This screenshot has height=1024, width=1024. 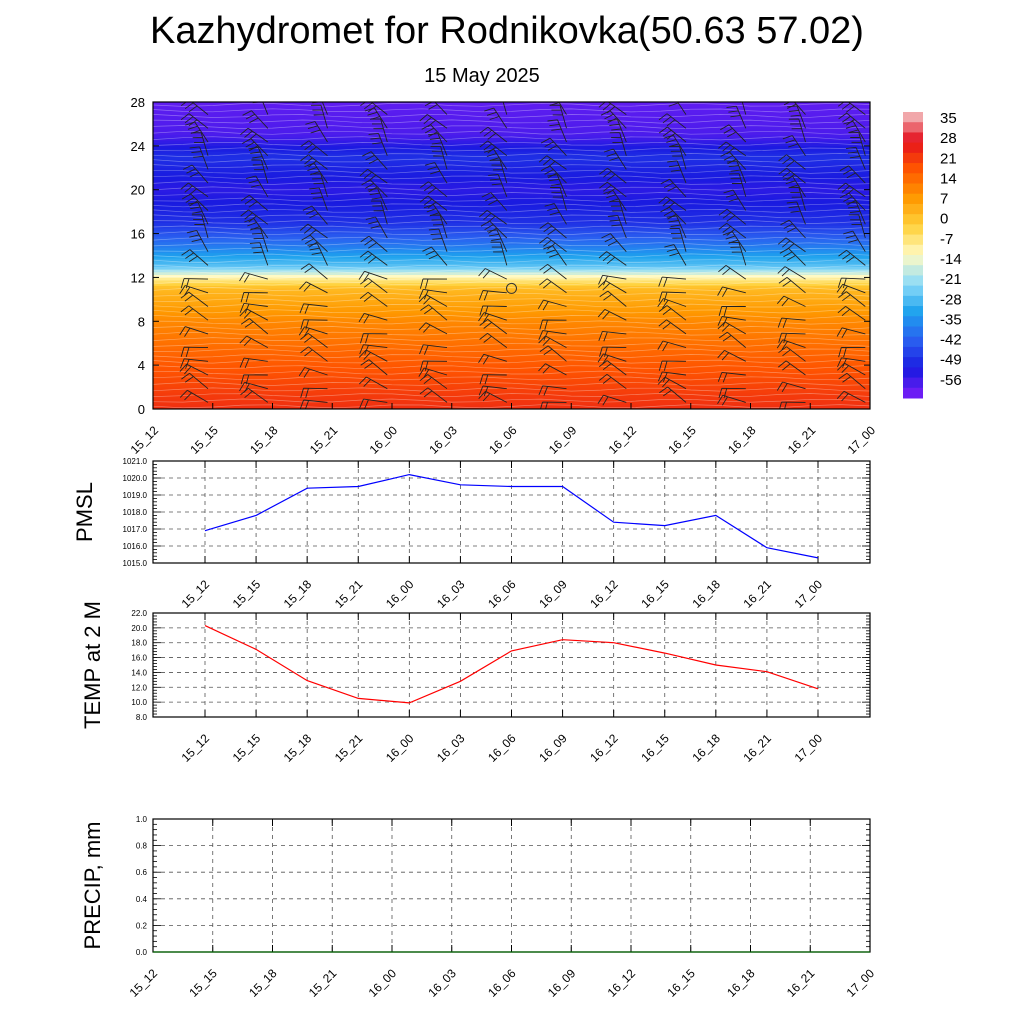 What do you see at coordinates (681, 983) in the screenshot?
I see `x-tick-label: 16_15` at bounding box center [681, 983].